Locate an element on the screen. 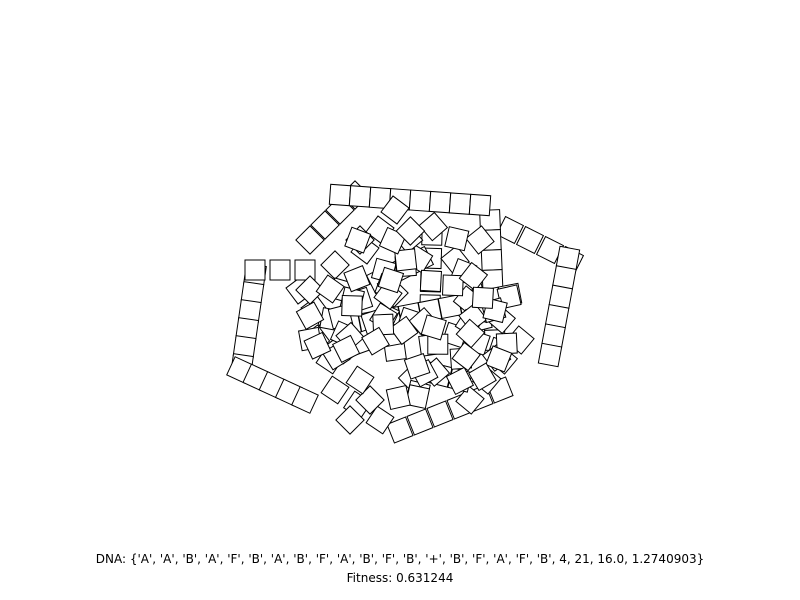 Image resolution: width=800 pixels, height=600 pixels. fitness-readout: Fitness: 0.631244 is located at coordinates (400, 578).